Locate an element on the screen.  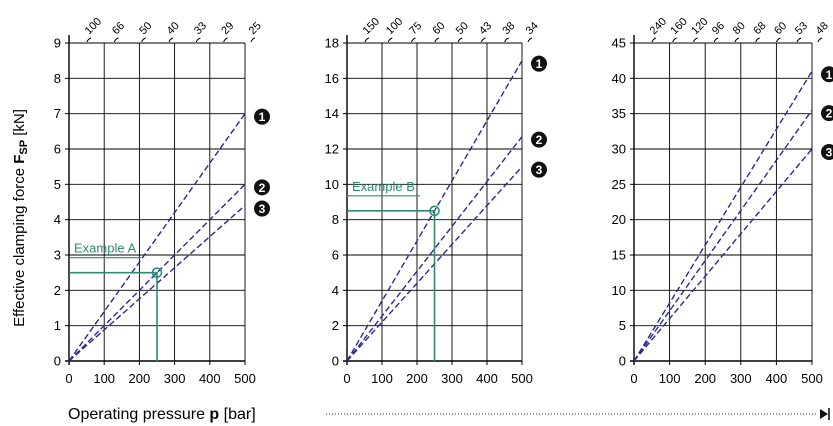
y-tick-label: 20 is located at coordinates (619, 219).